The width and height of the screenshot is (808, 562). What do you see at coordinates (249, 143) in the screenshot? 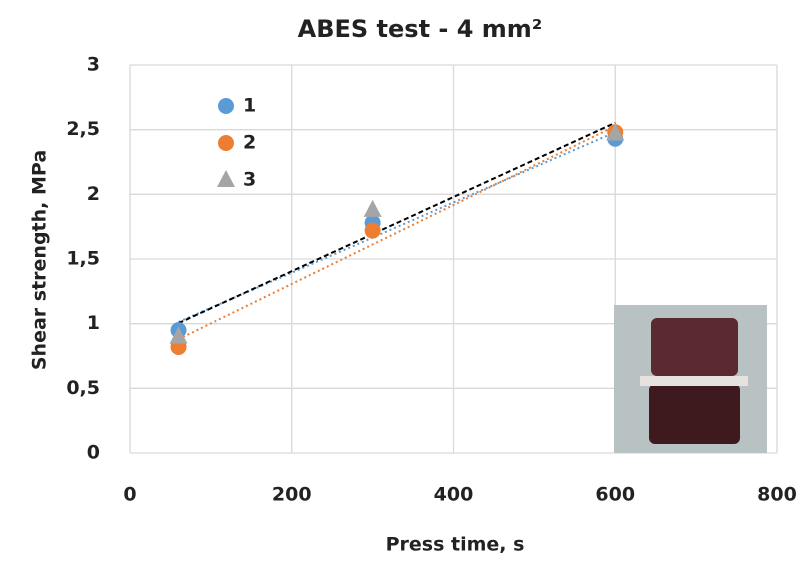
I see `legend-label: 2` at bounding box center [249, 143].